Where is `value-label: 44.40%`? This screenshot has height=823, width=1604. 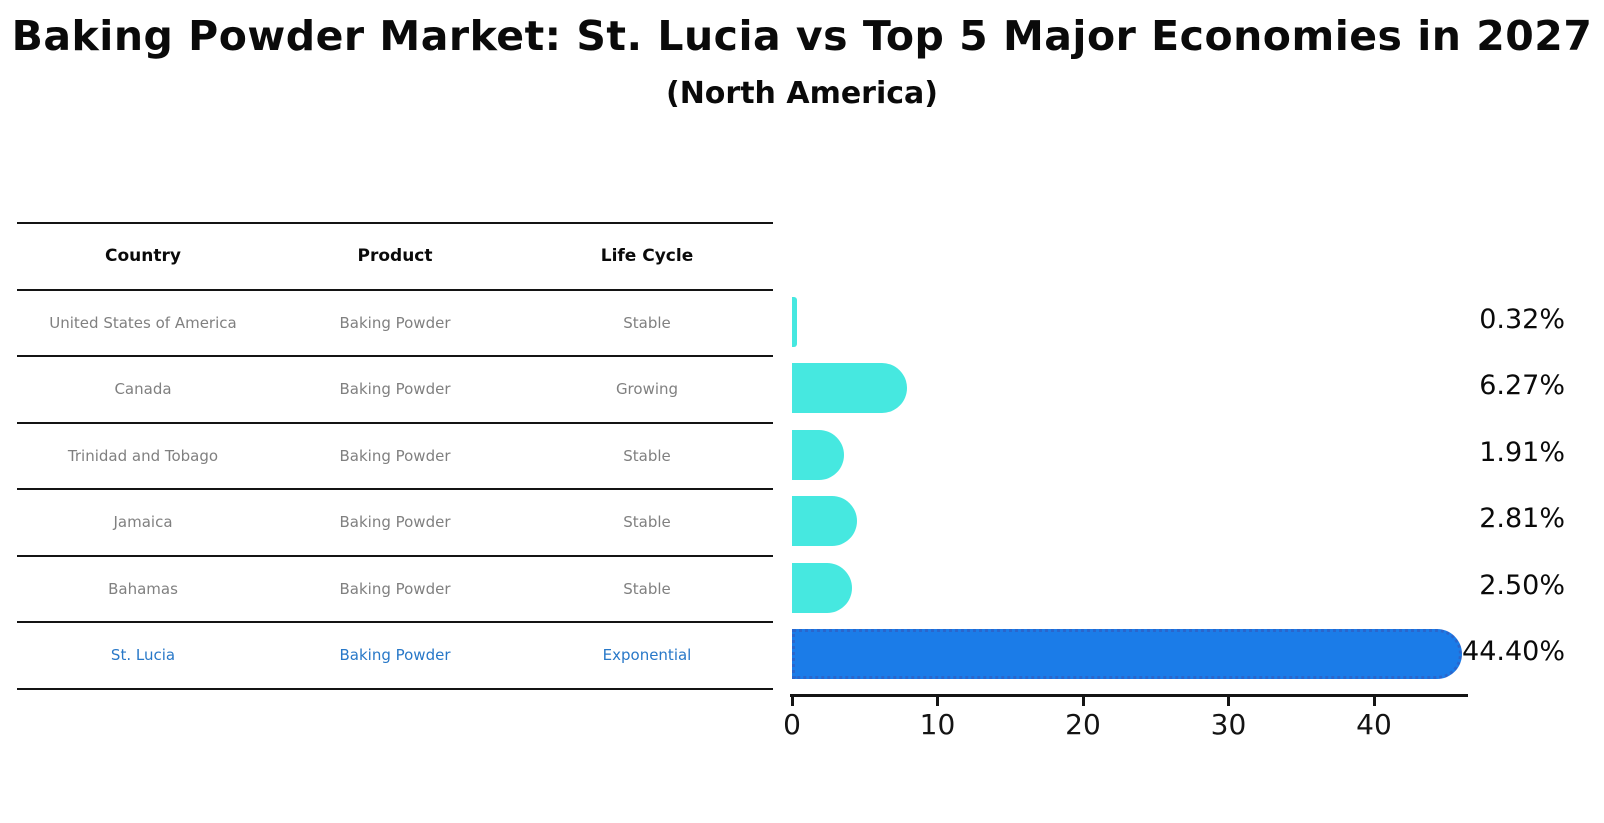 value-label: 44.40% is located at coordinates (1513, 652).